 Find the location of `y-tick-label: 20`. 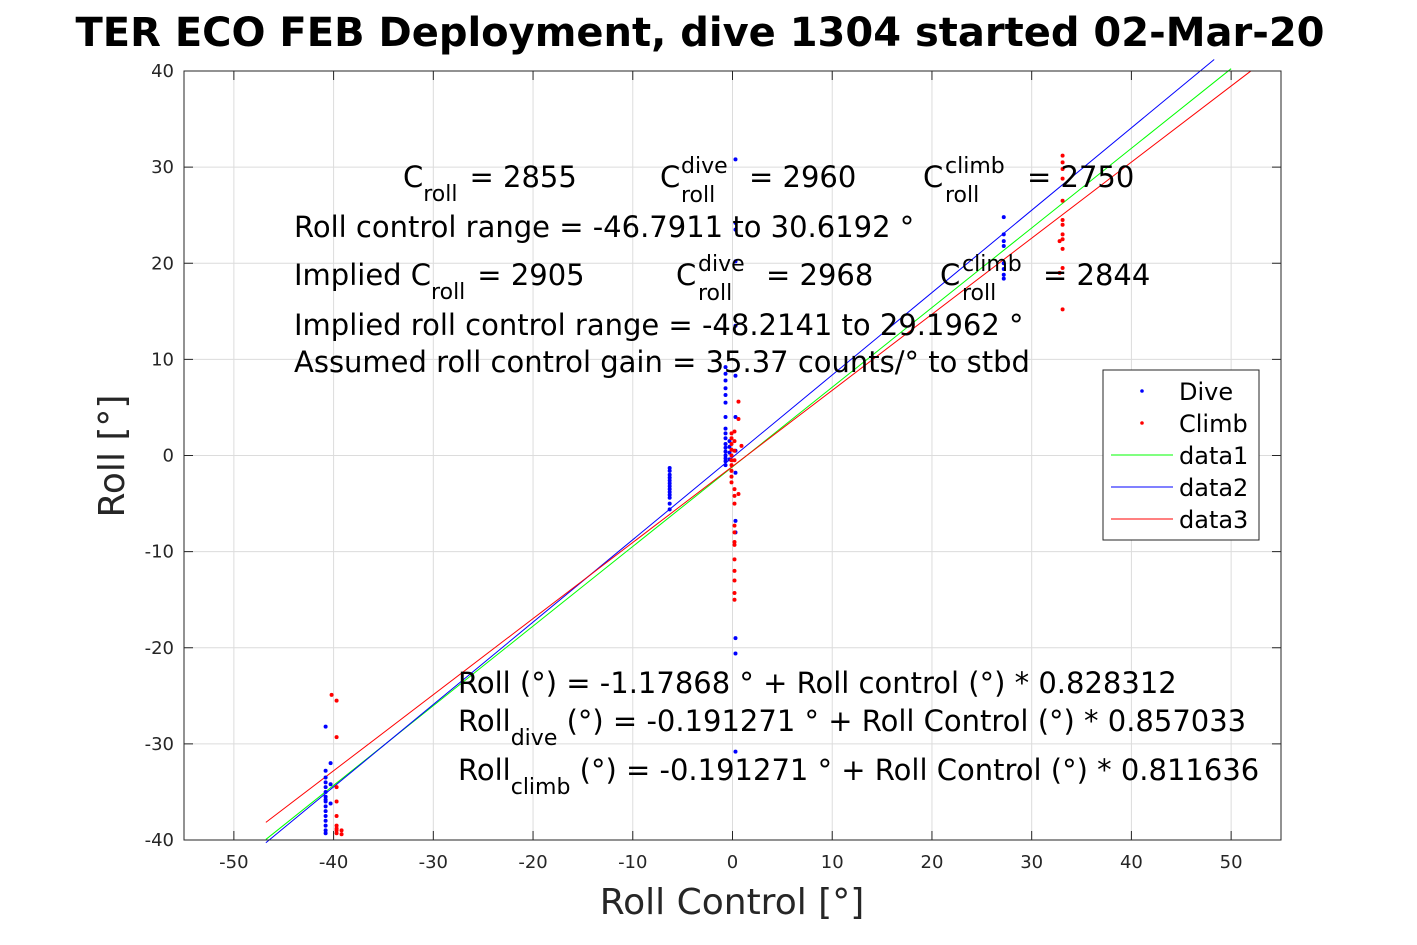

y-tick-label: 20 is located at coordinates (162, 263).